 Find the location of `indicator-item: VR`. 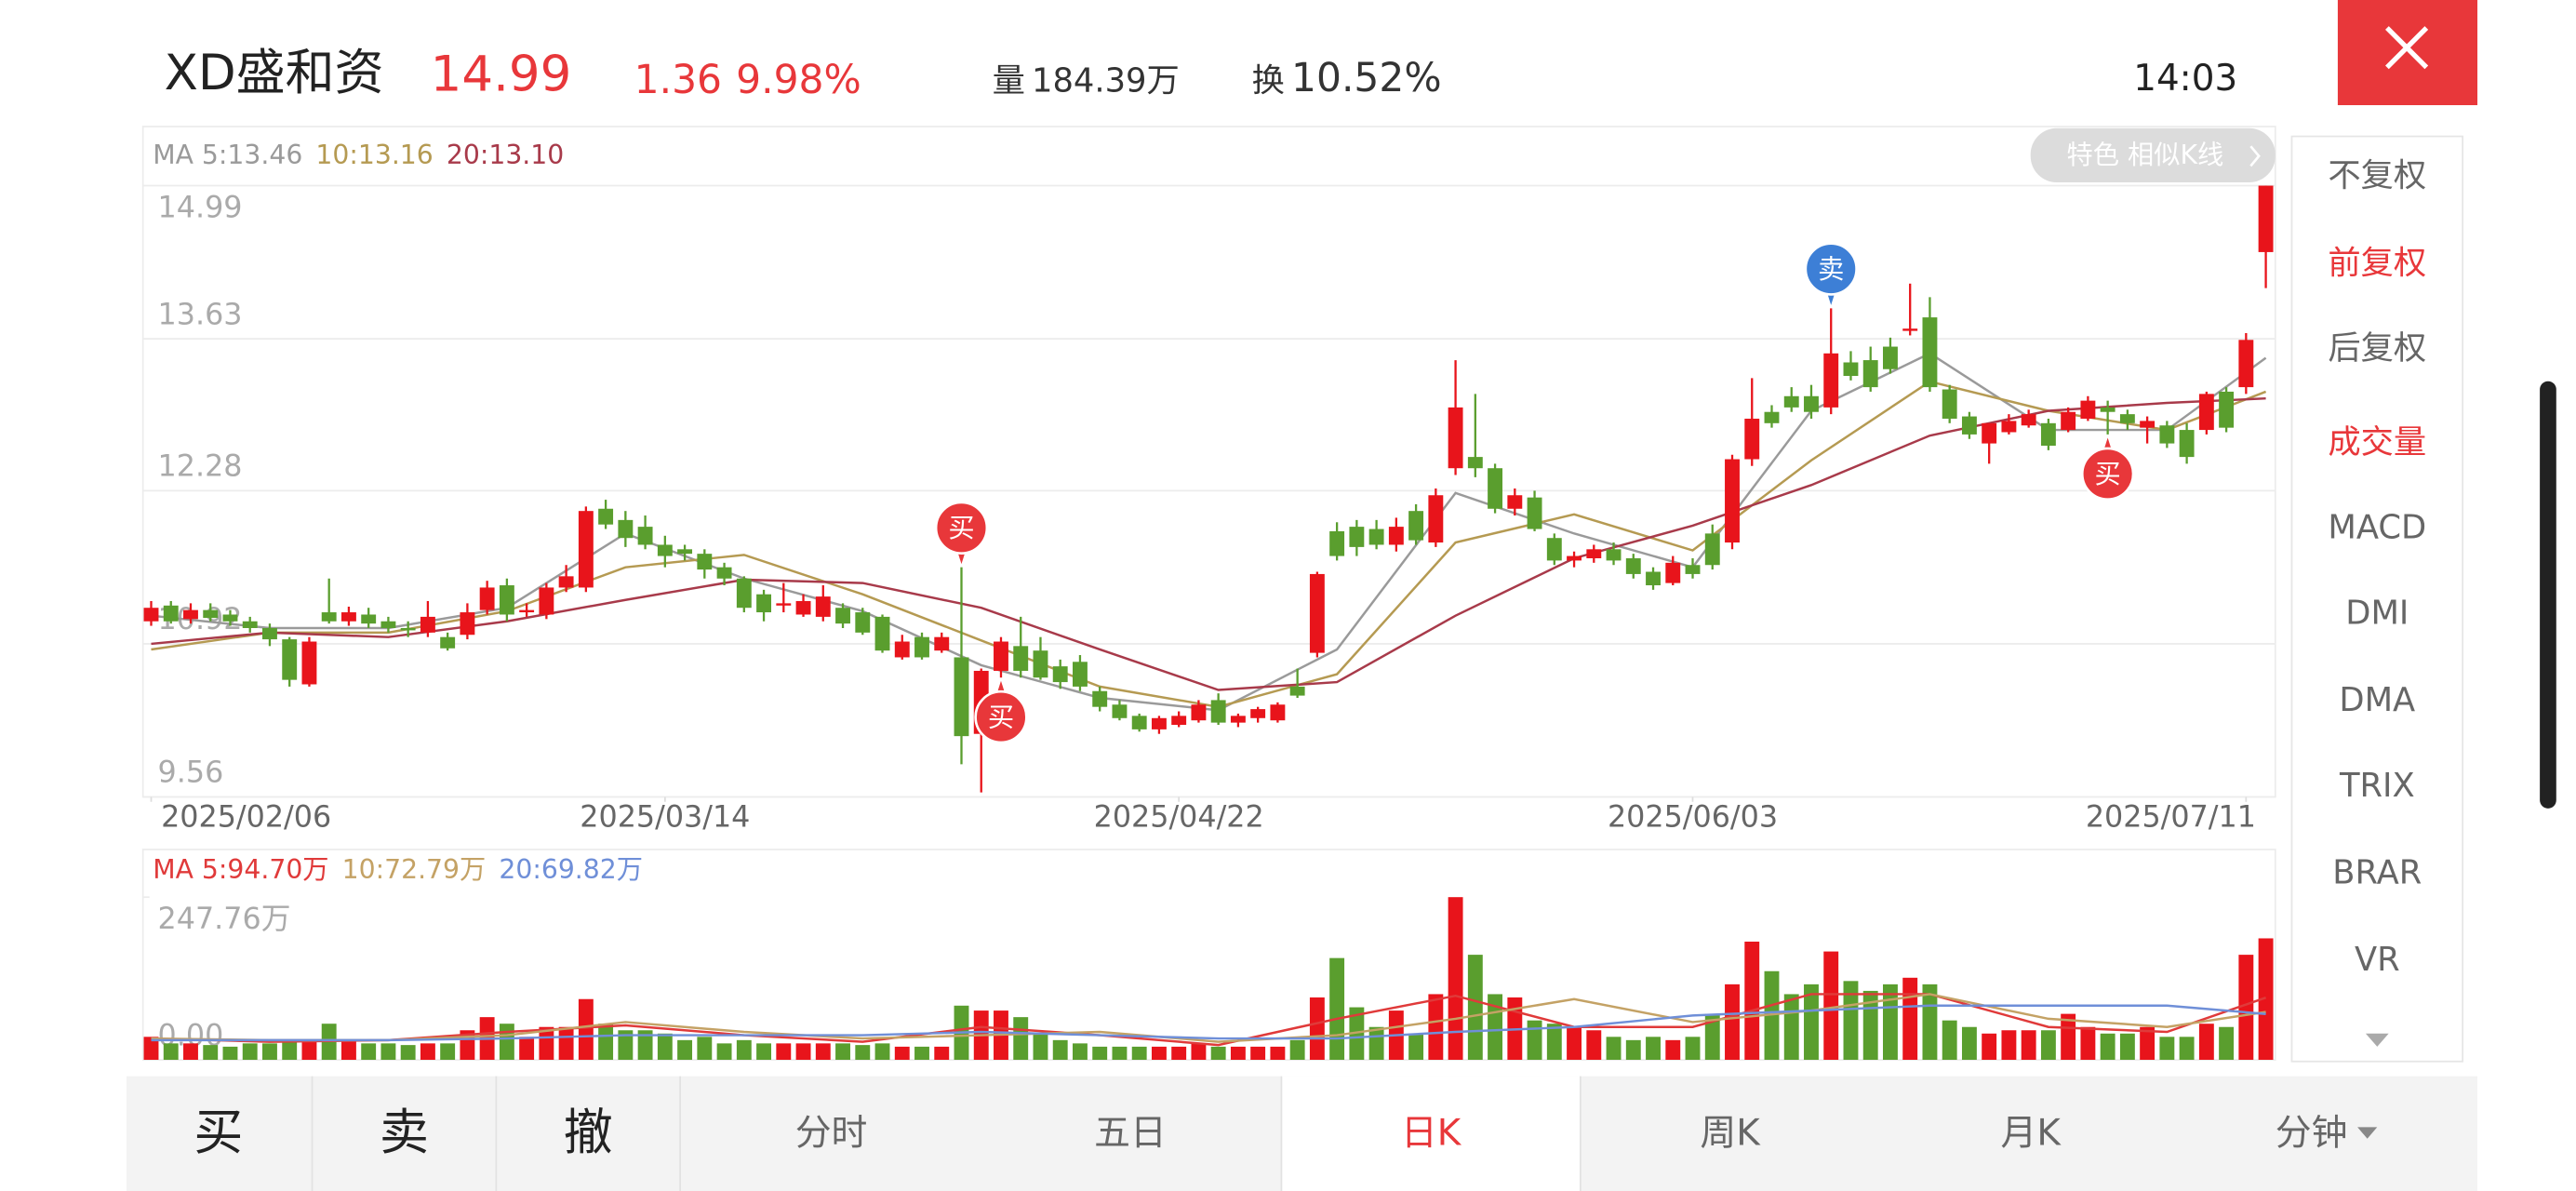

indicator-item: VR is located at coordinates (2377, 960).